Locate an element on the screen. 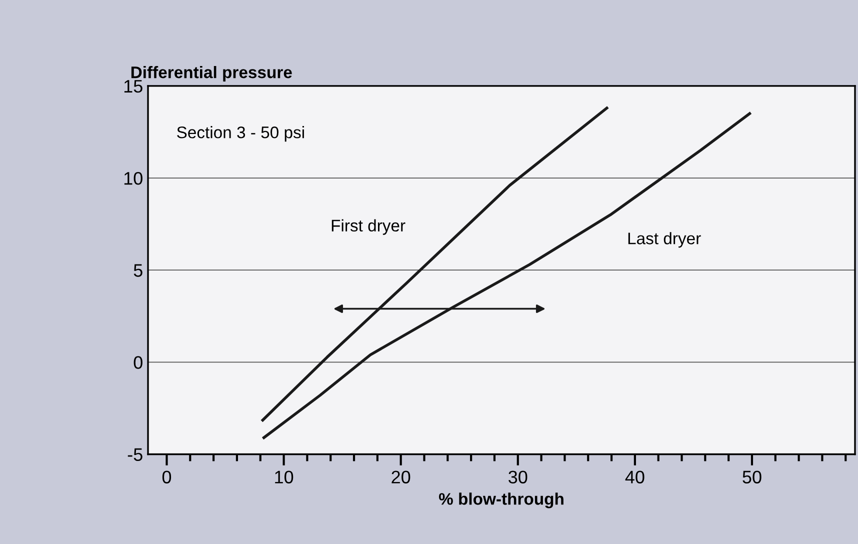  y-tick-label: 5 is located at coordinates (138, 270).